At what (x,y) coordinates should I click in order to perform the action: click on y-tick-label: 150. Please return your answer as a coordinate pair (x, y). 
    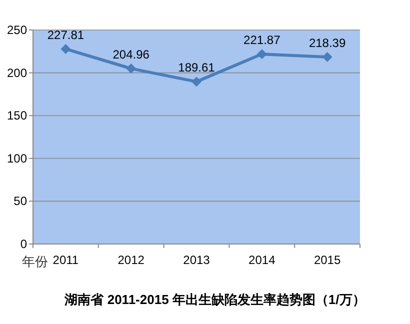
    Looking at the image, I should click on (17, 115).